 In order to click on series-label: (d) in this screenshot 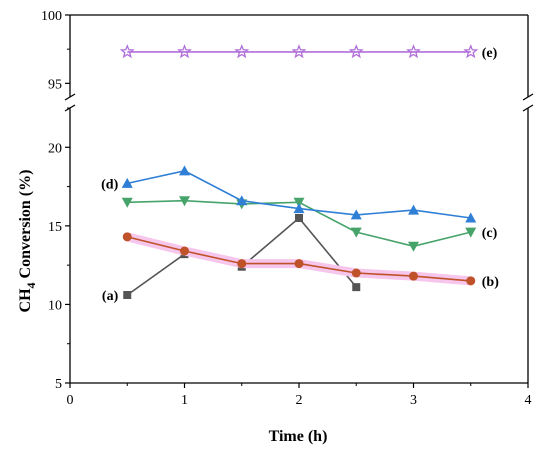, I will do `click(109, 184)`.